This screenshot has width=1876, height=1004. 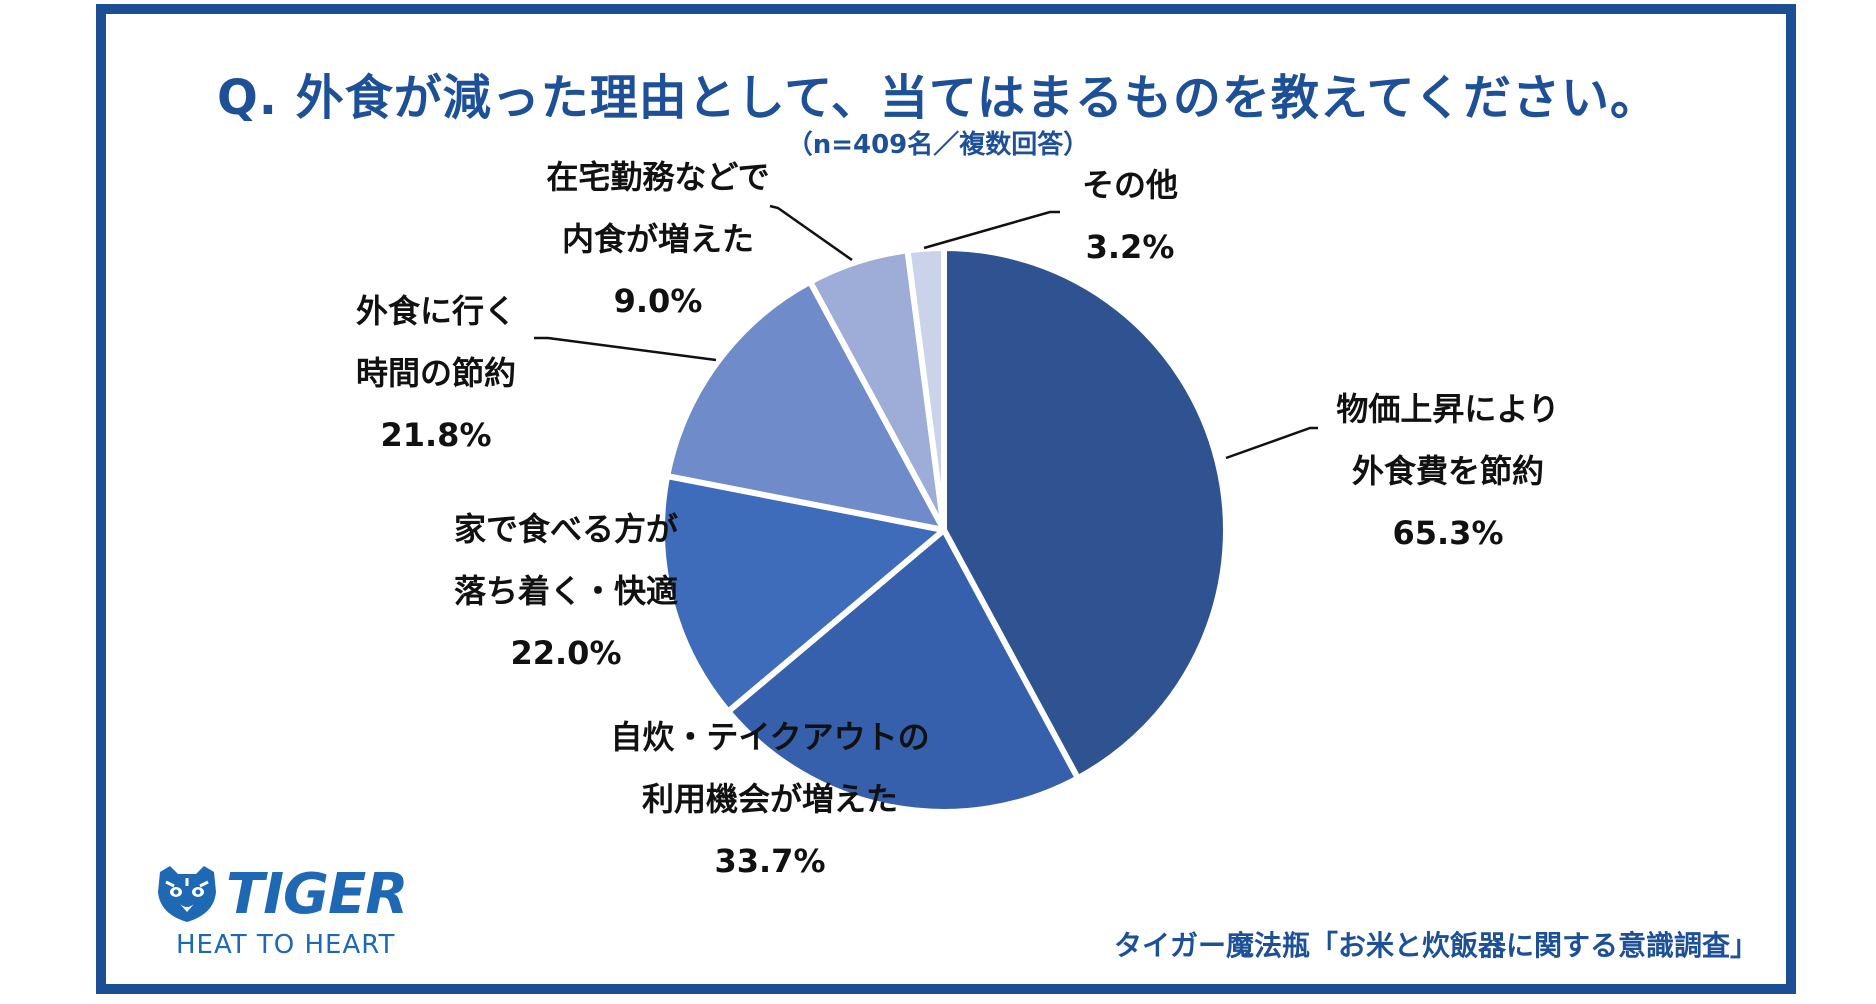 What do you see at coordinates (1447, 409) in the screenshot?
I see `slice-category-label-1: 物価上昇により` at bounding box center [1447, 409].